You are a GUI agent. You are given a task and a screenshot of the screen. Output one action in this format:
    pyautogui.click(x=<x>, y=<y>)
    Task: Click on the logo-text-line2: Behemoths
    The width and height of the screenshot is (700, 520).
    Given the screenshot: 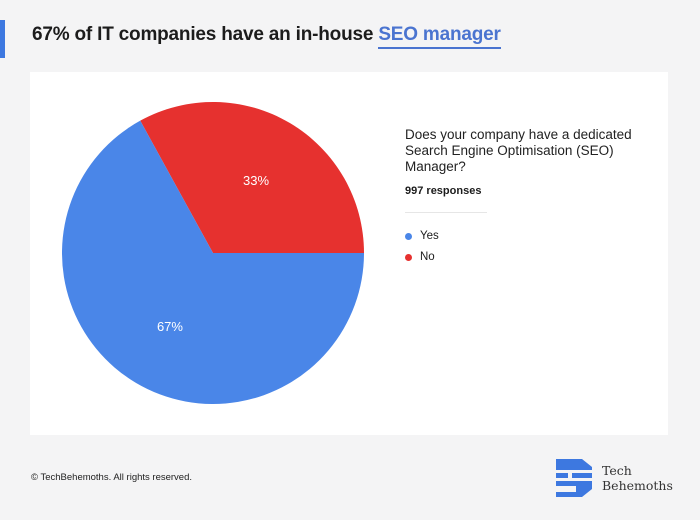 What is the action you would take?
    pyautogui.click(x=637, y=485)
    